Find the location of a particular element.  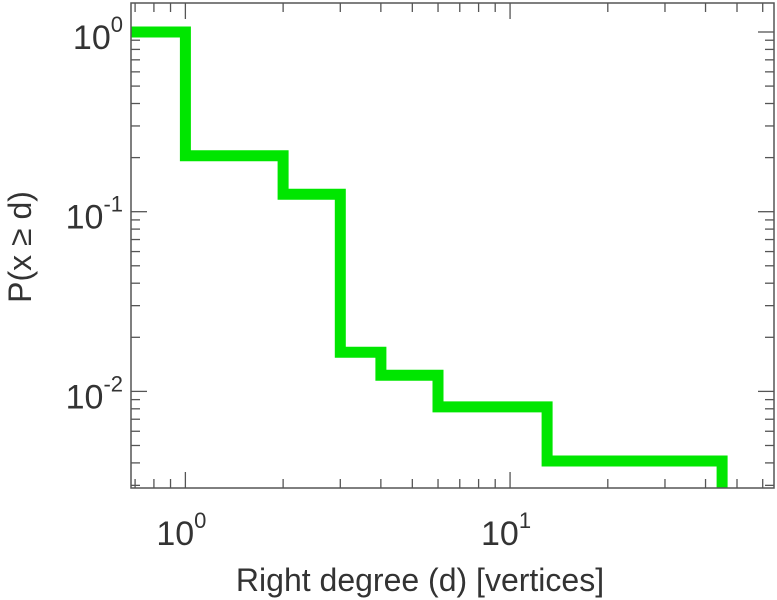

y-tick-label: 10⁰ is located at coordinates (98, 34).